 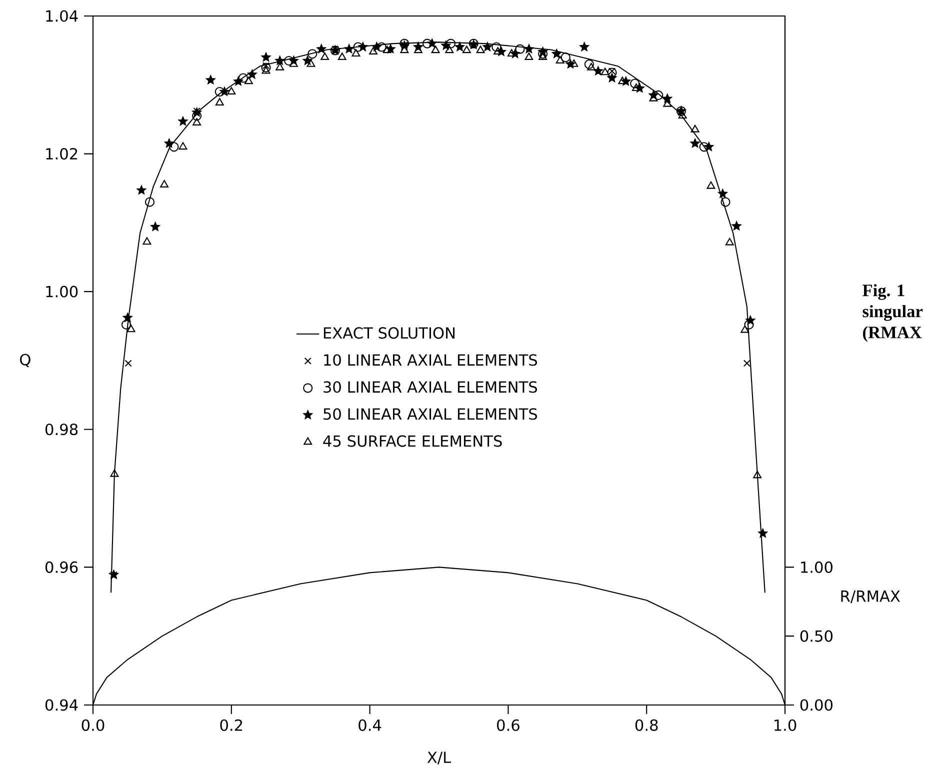 What do you see at coordinates (389, 333) in the screenshot?
I see `legend-label: EXACT SOLUTION` at bounding box center [389, 333].